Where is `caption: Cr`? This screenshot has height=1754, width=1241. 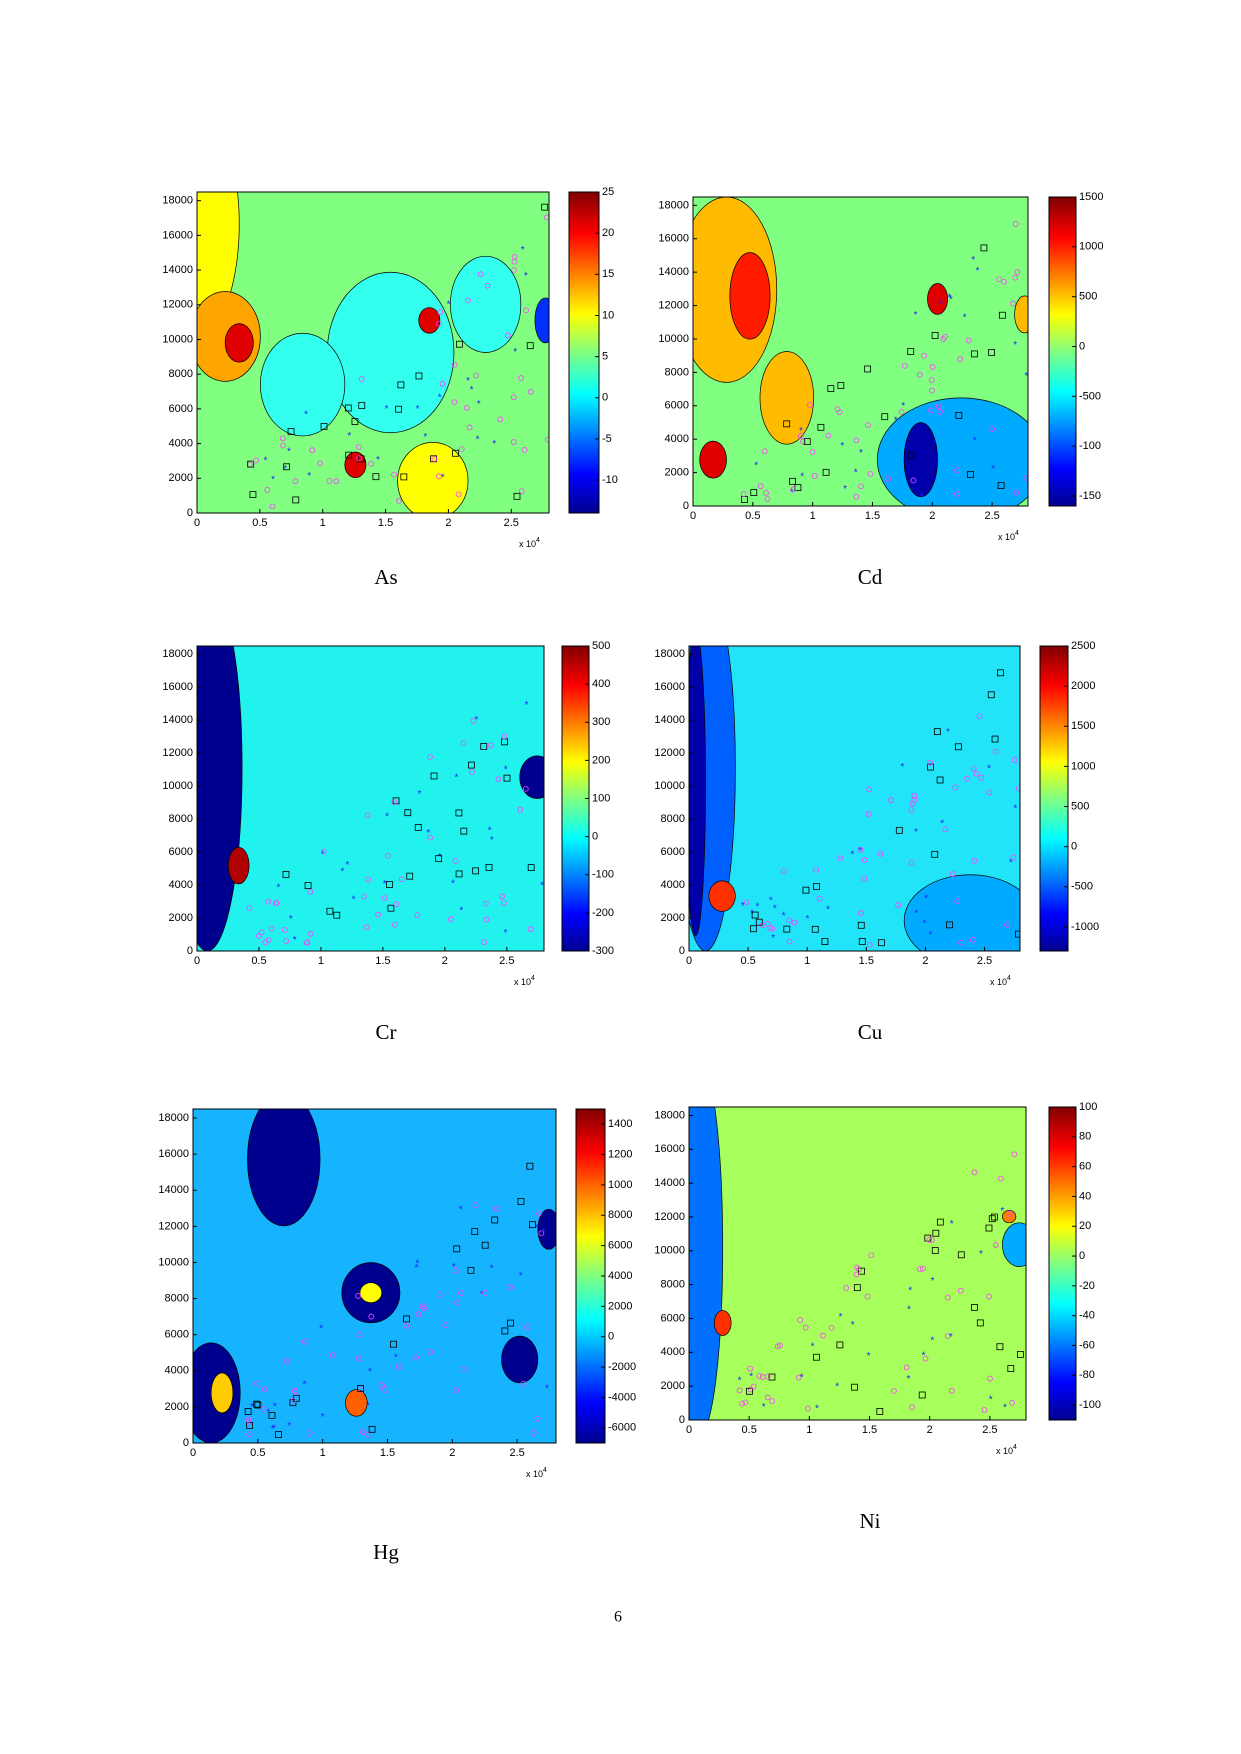
caption: Cr is located at coordinates (386, 1032).